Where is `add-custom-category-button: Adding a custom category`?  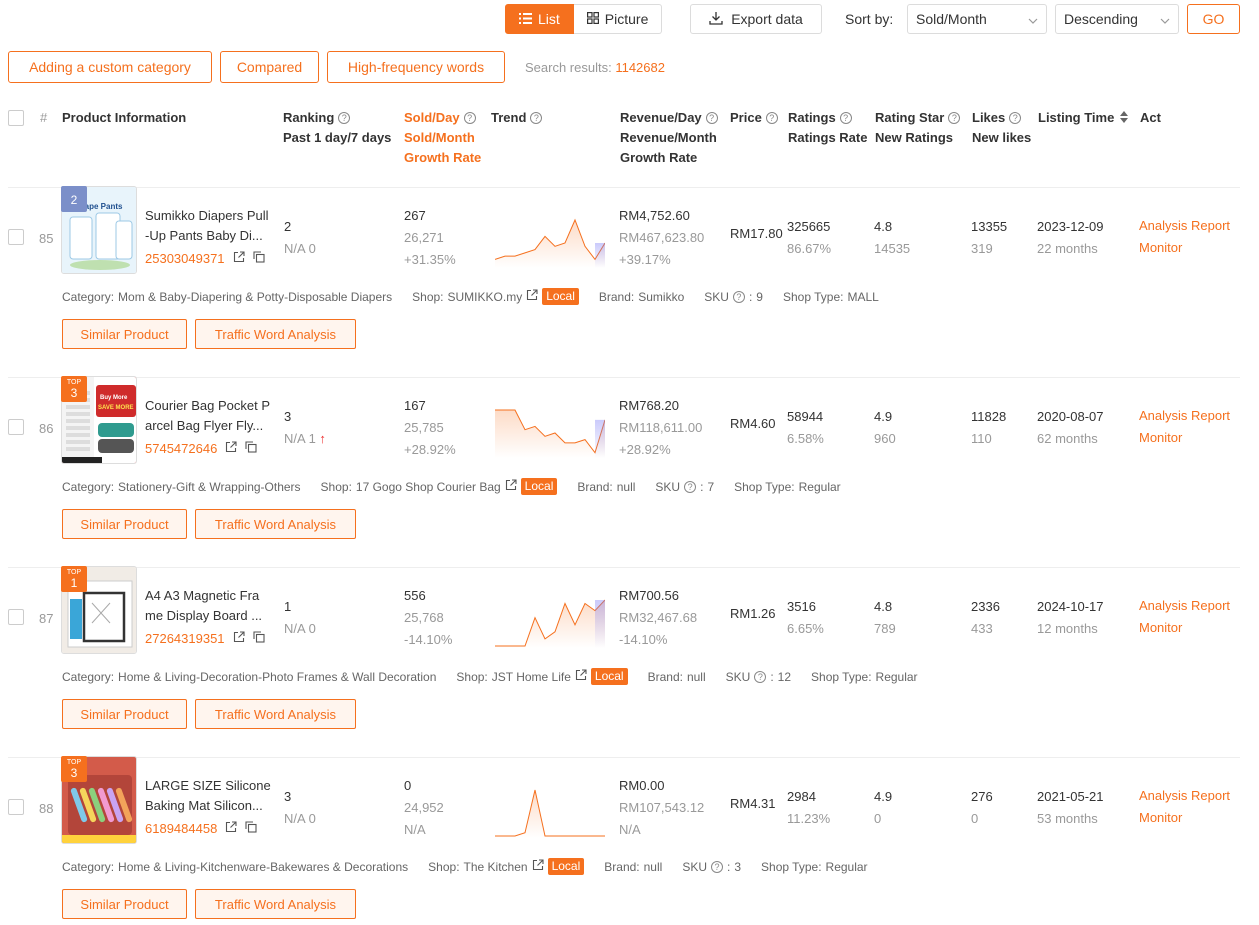 add-custom-category-button: Adding a custom category is located at coordinates (110, 67).